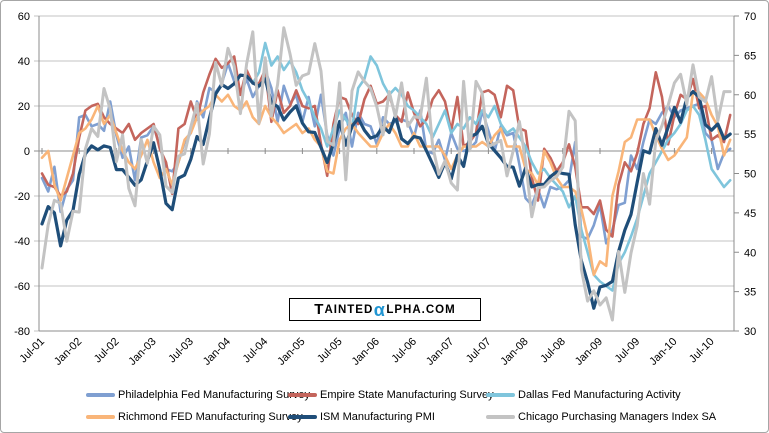  What do you see at coordinates (24, 62) in the screenshot?
I see `left-axis-tick-label: 40` at bounding box center [24, 62].